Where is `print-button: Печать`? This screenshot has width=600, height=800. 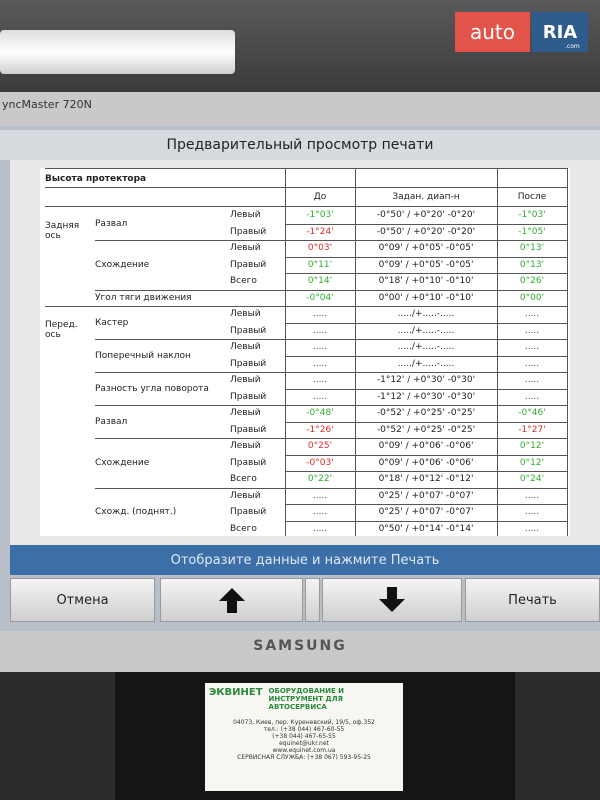
print-button: Печать is located at coordinates (532, 600).